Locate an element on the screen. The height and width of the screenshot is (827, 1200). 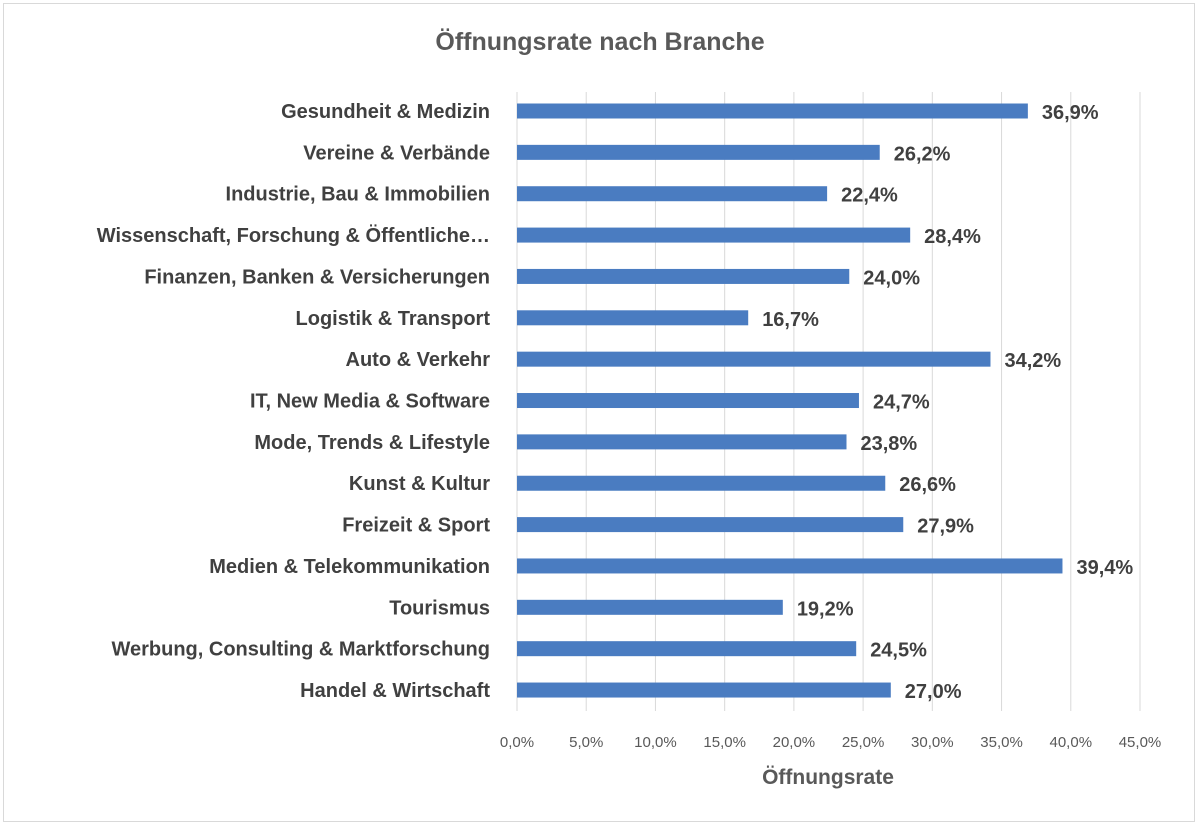
category-label: Handel & Wirtschaft is located at coordinates (395, 691).